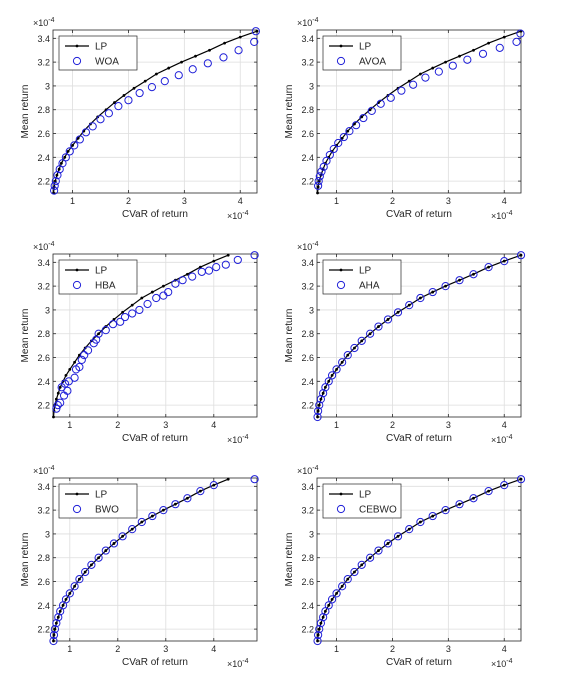  I want to click on y-tick-label: 2.8, so click(43, 558).